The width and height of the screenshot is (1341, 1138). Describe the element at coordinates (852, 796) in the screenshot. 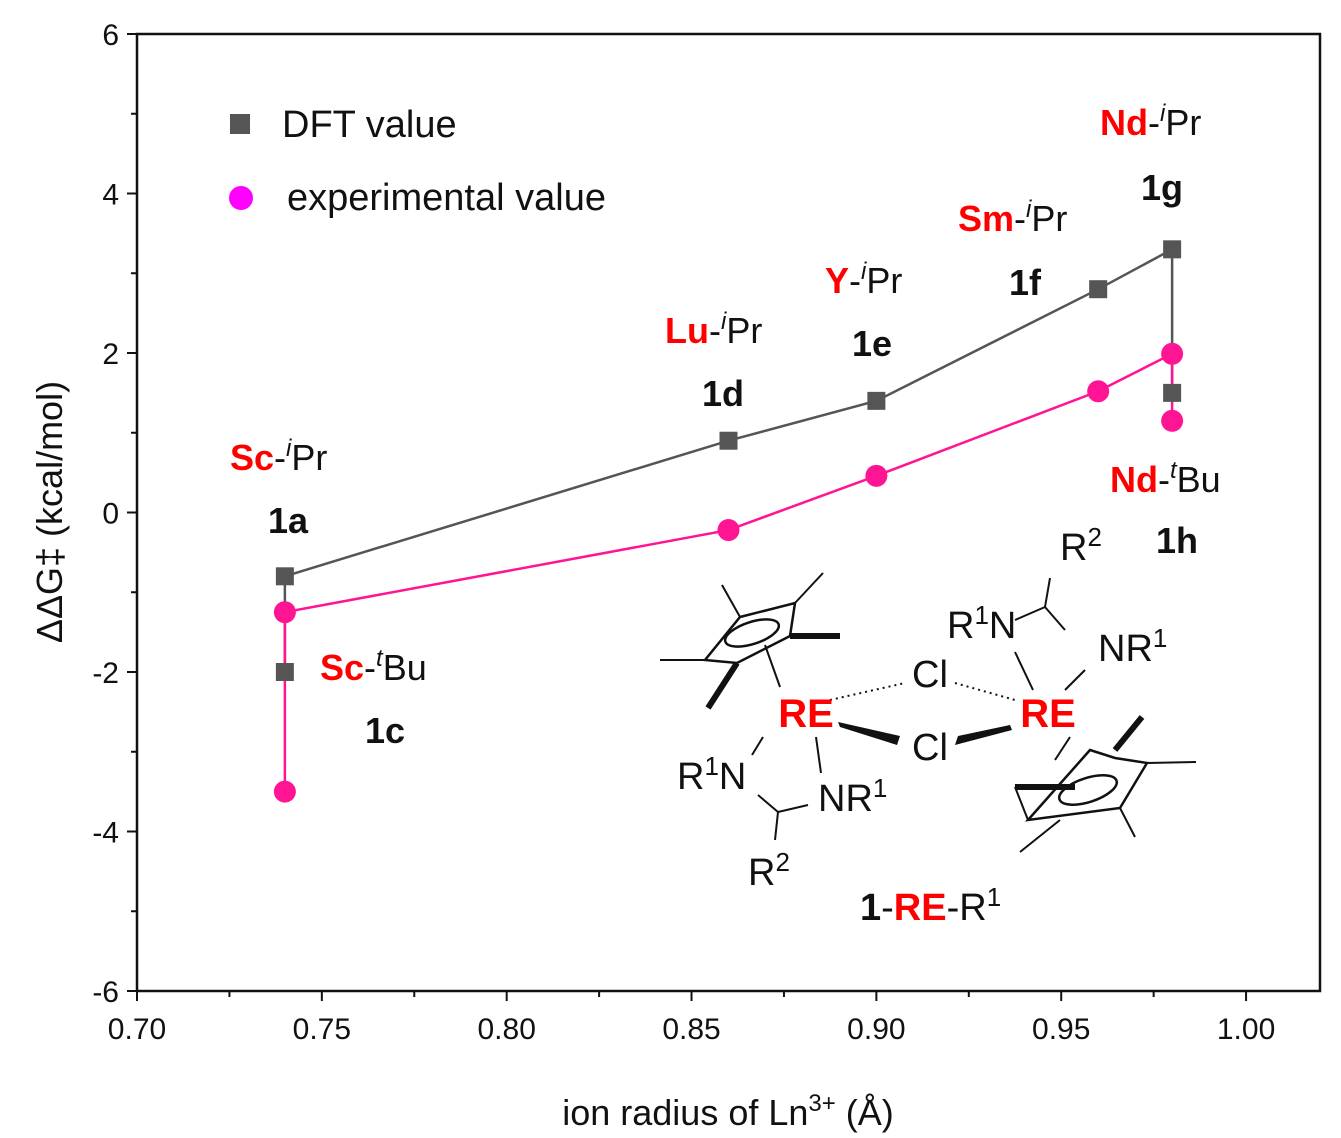

I see `nr1-bottom: NR1` at that location.